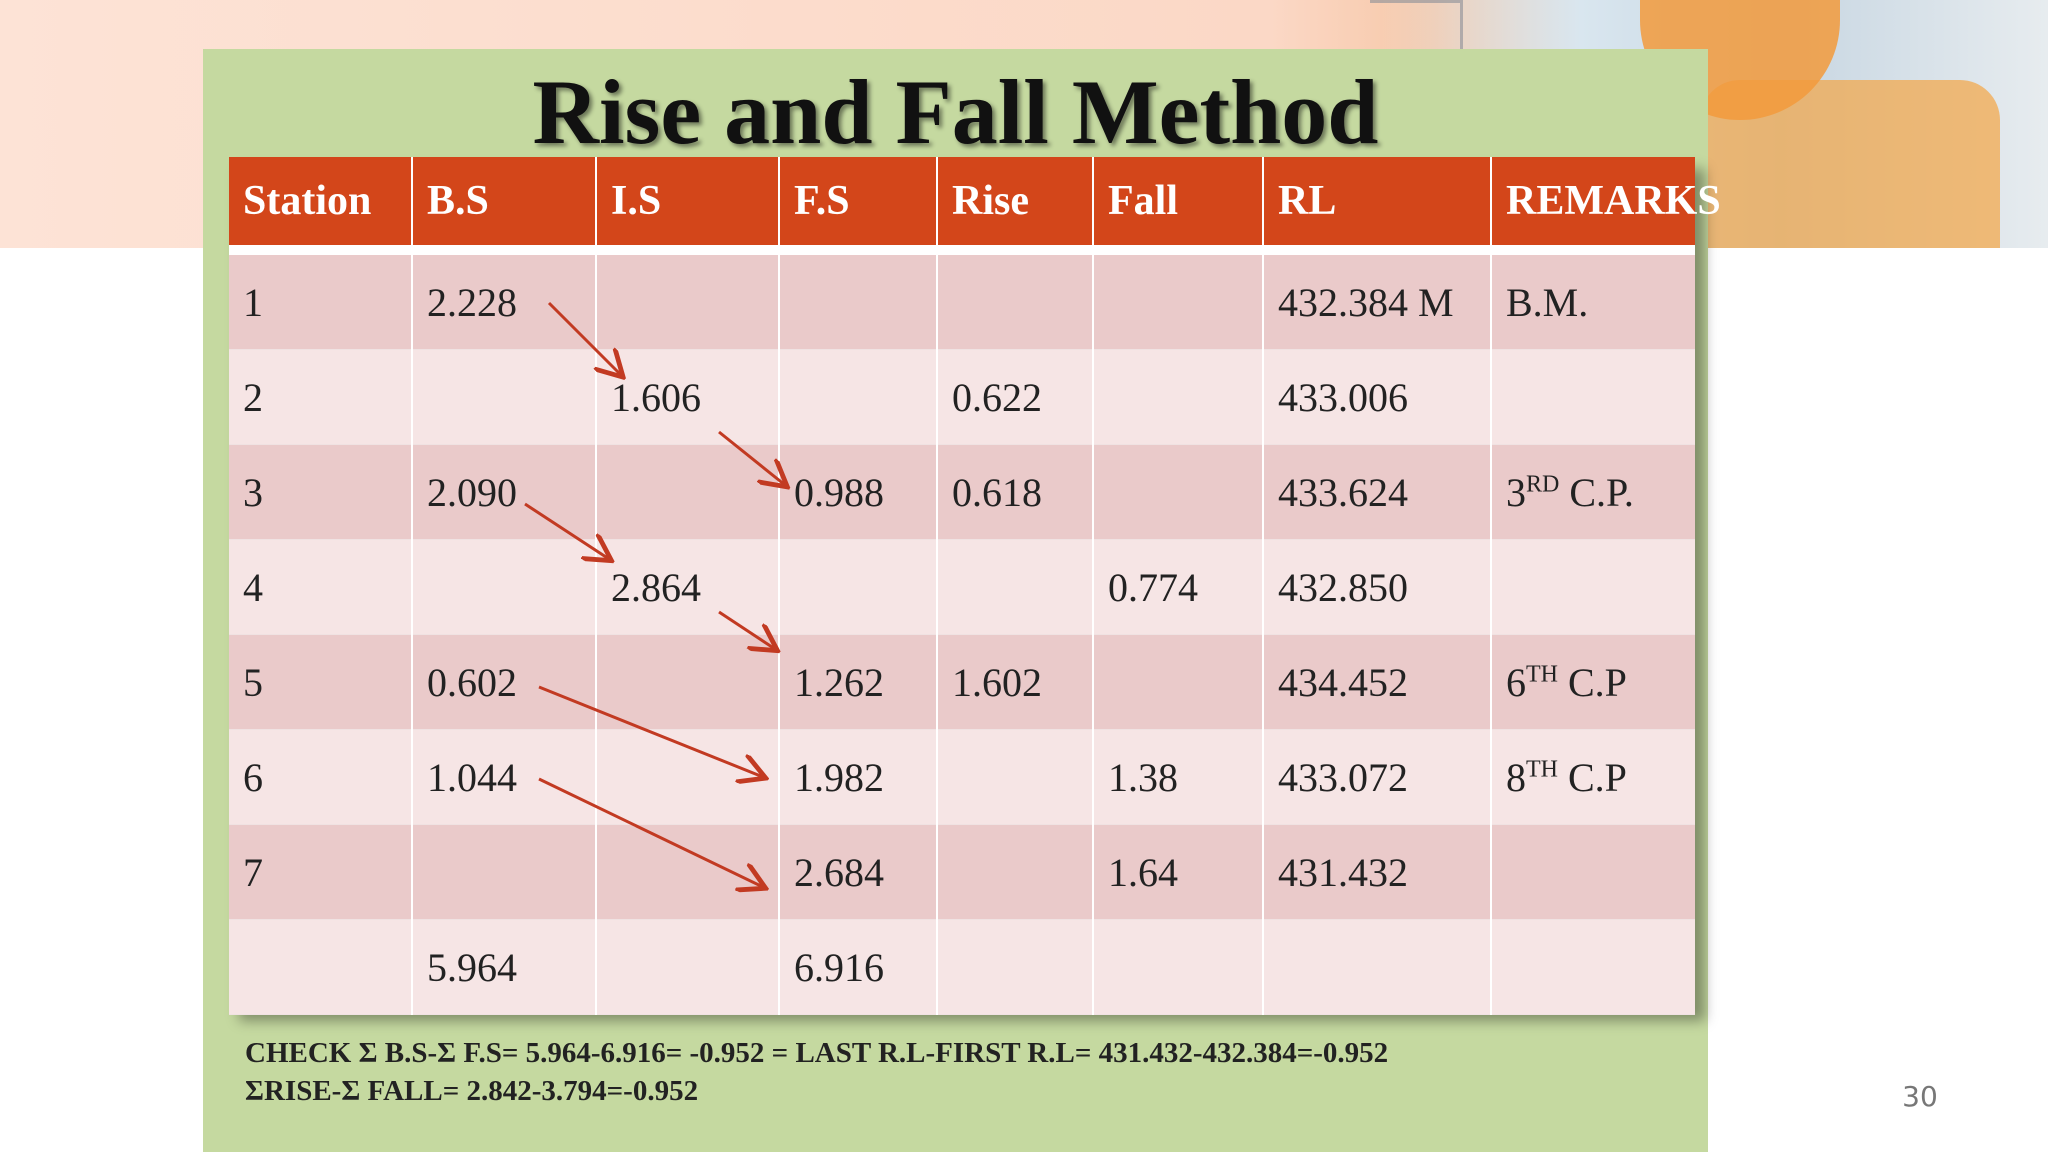 The width and height of the screenshot is (2048, 1152). Describe the element at coordinates (688, 587) in the screenshot. I see `cell-is: 2.864` at that location.